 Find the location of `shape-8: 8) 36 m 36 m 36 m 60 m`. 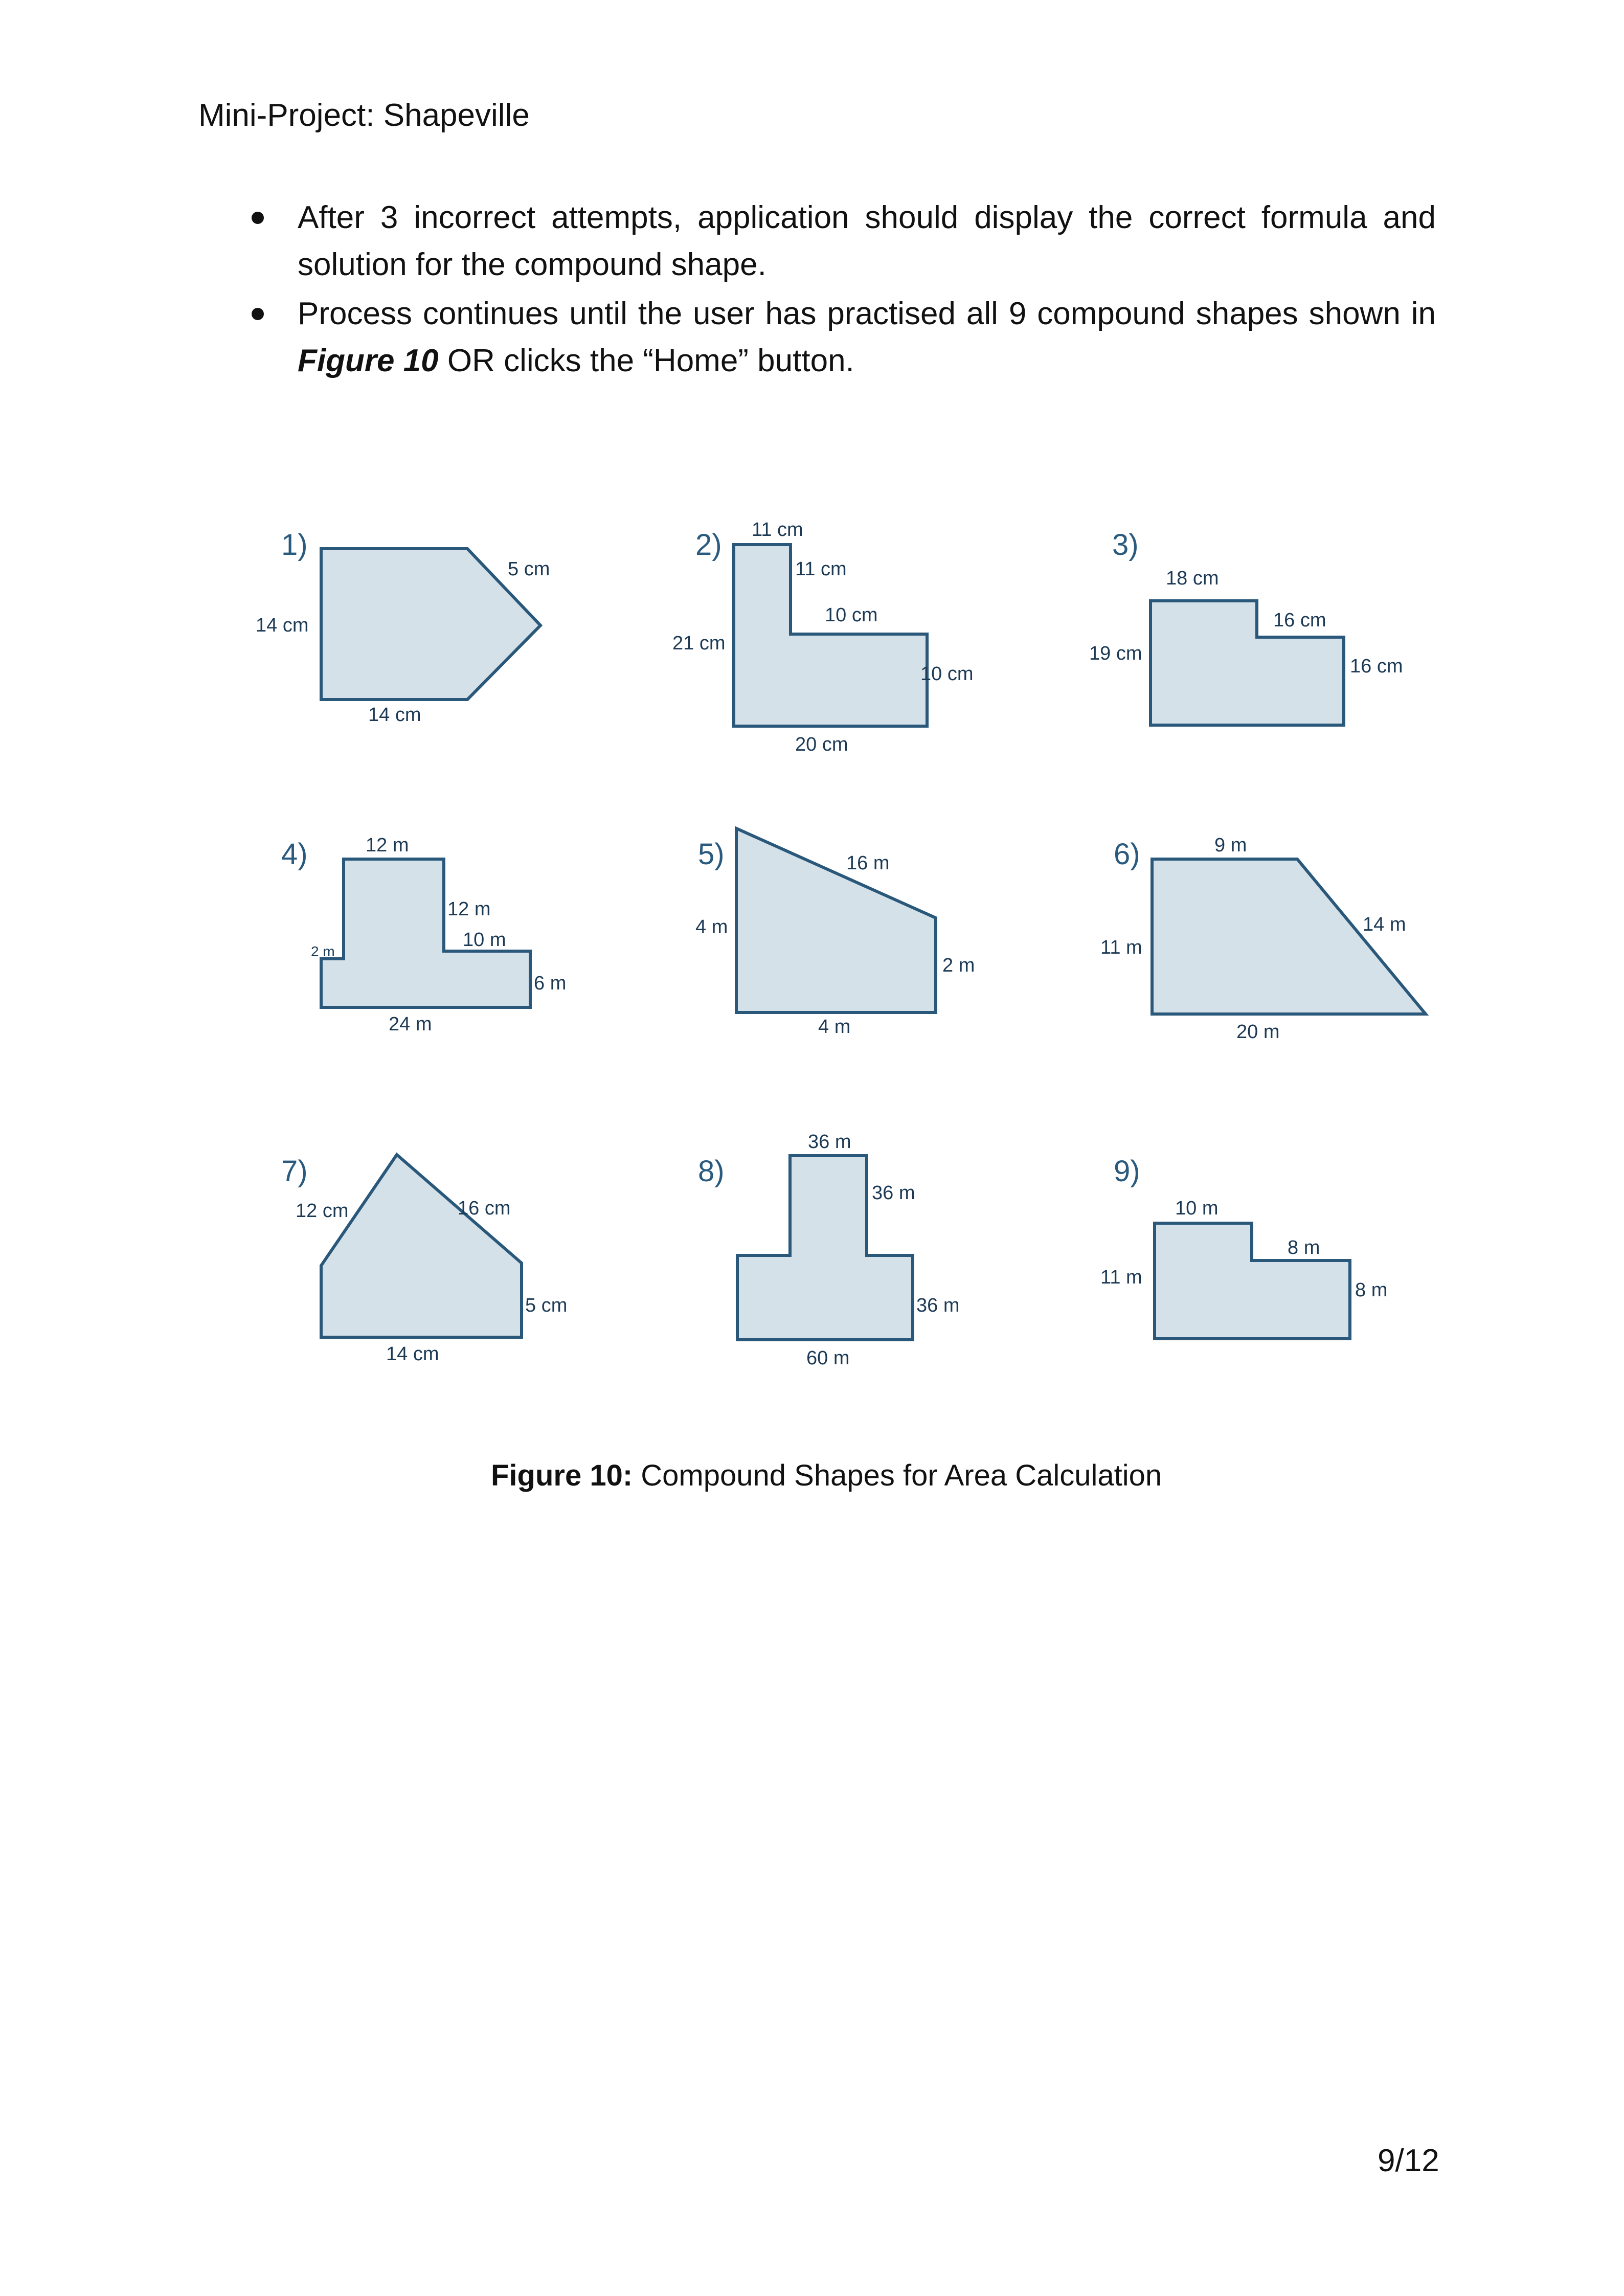

shape-8: 8) 36 m 36 m 36 m 60 m is located at coordinates (829, 1250).